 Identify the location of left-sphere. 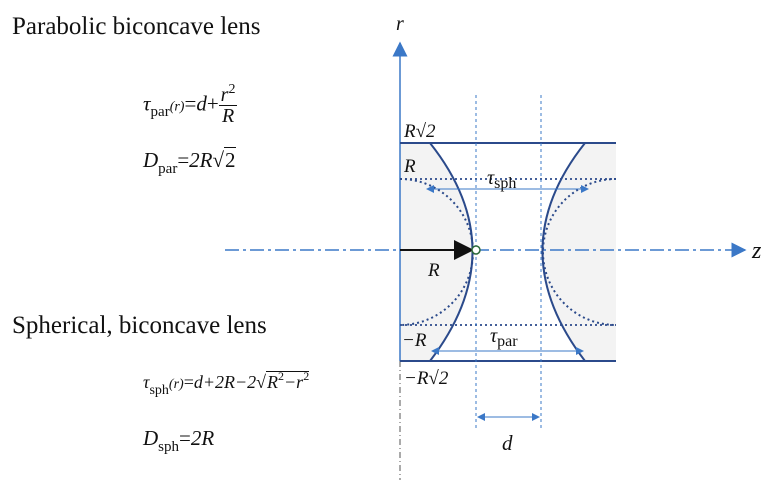
(436, 252).